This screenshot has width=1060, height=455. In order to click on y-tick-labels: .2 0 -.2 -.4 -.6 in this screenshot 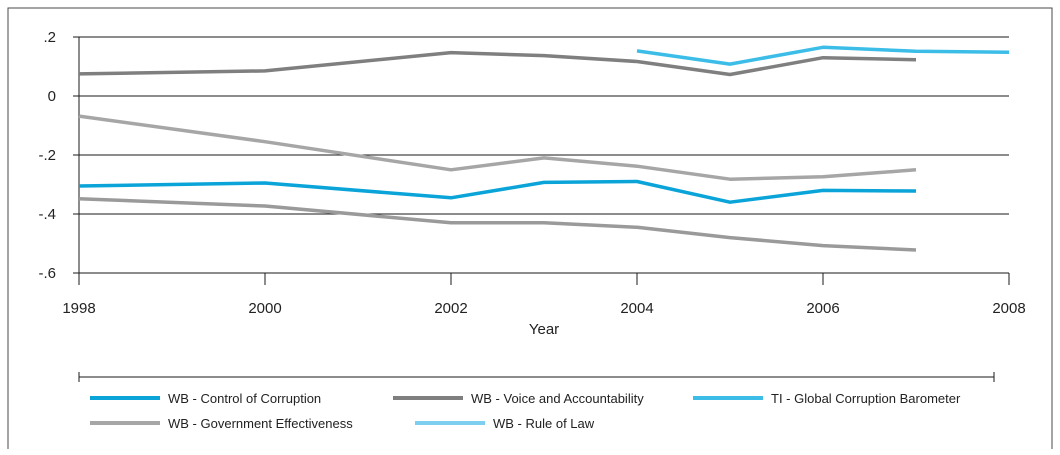, I will do `click(47, 155)`.